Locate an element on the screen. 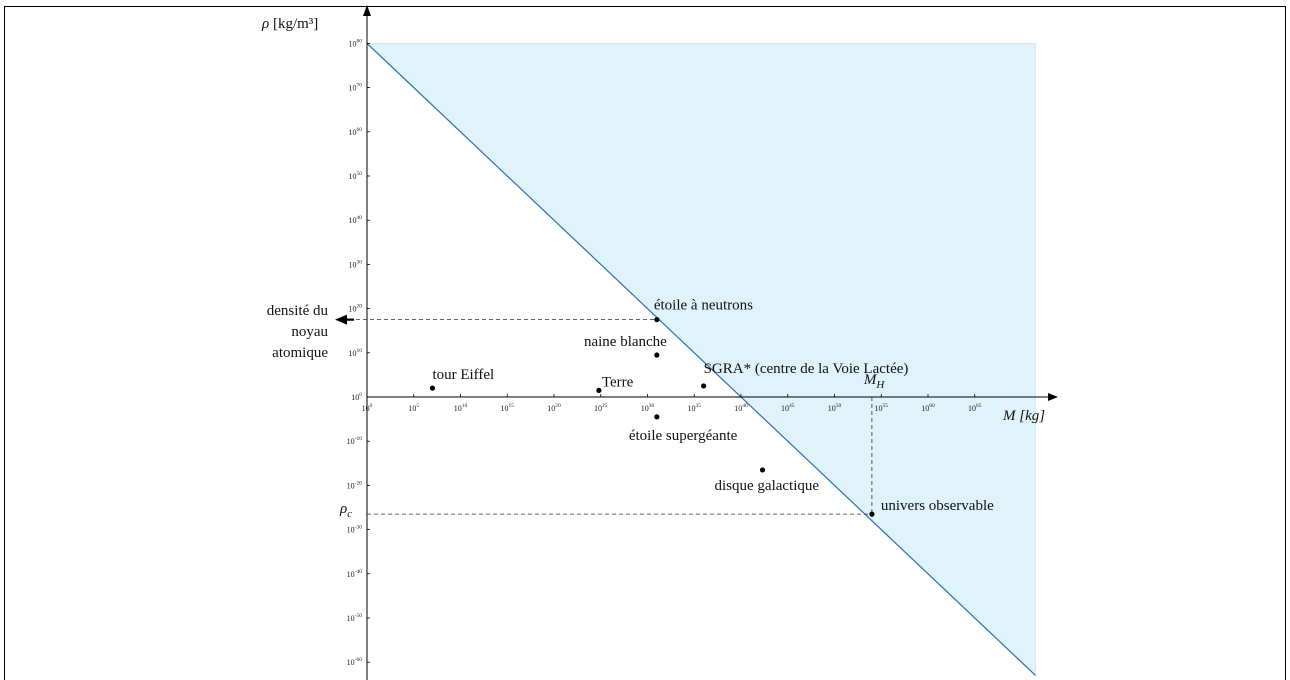  data-point-label: univers observable is located at coordinates (937, 506).